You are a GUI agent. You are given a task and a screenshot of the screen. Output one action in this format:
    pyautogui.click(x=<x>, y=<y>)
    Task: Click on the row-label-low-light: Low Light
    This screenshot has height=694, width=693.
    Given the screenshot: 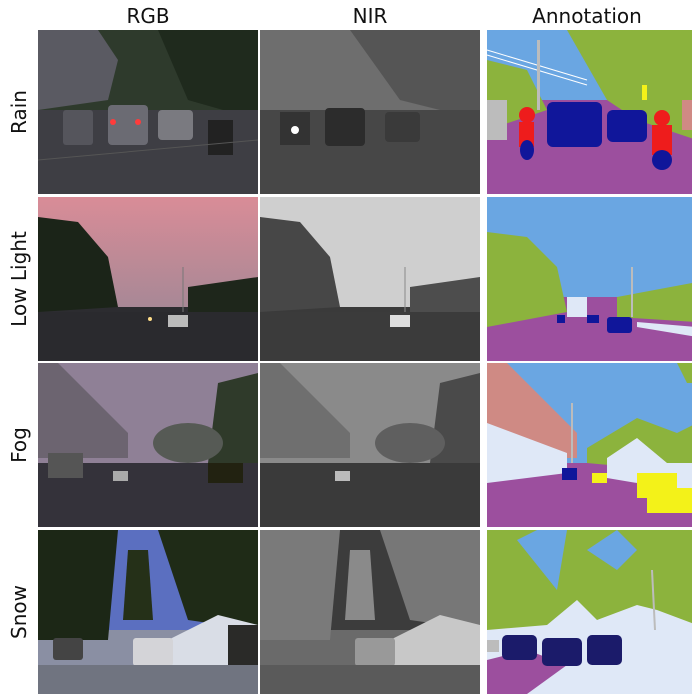 What is the action you would take?
    pyautogui.click(x=19, y=279)
    